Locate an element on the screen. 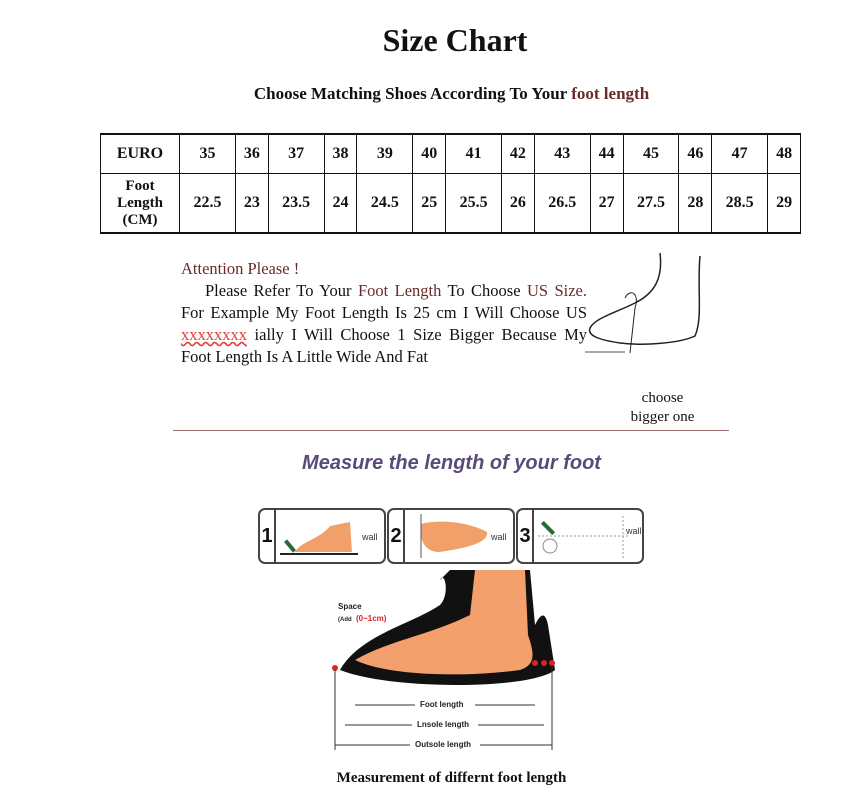 The image size is (853, 805). step-3: 3 wall is located at coordinates (580, 536).